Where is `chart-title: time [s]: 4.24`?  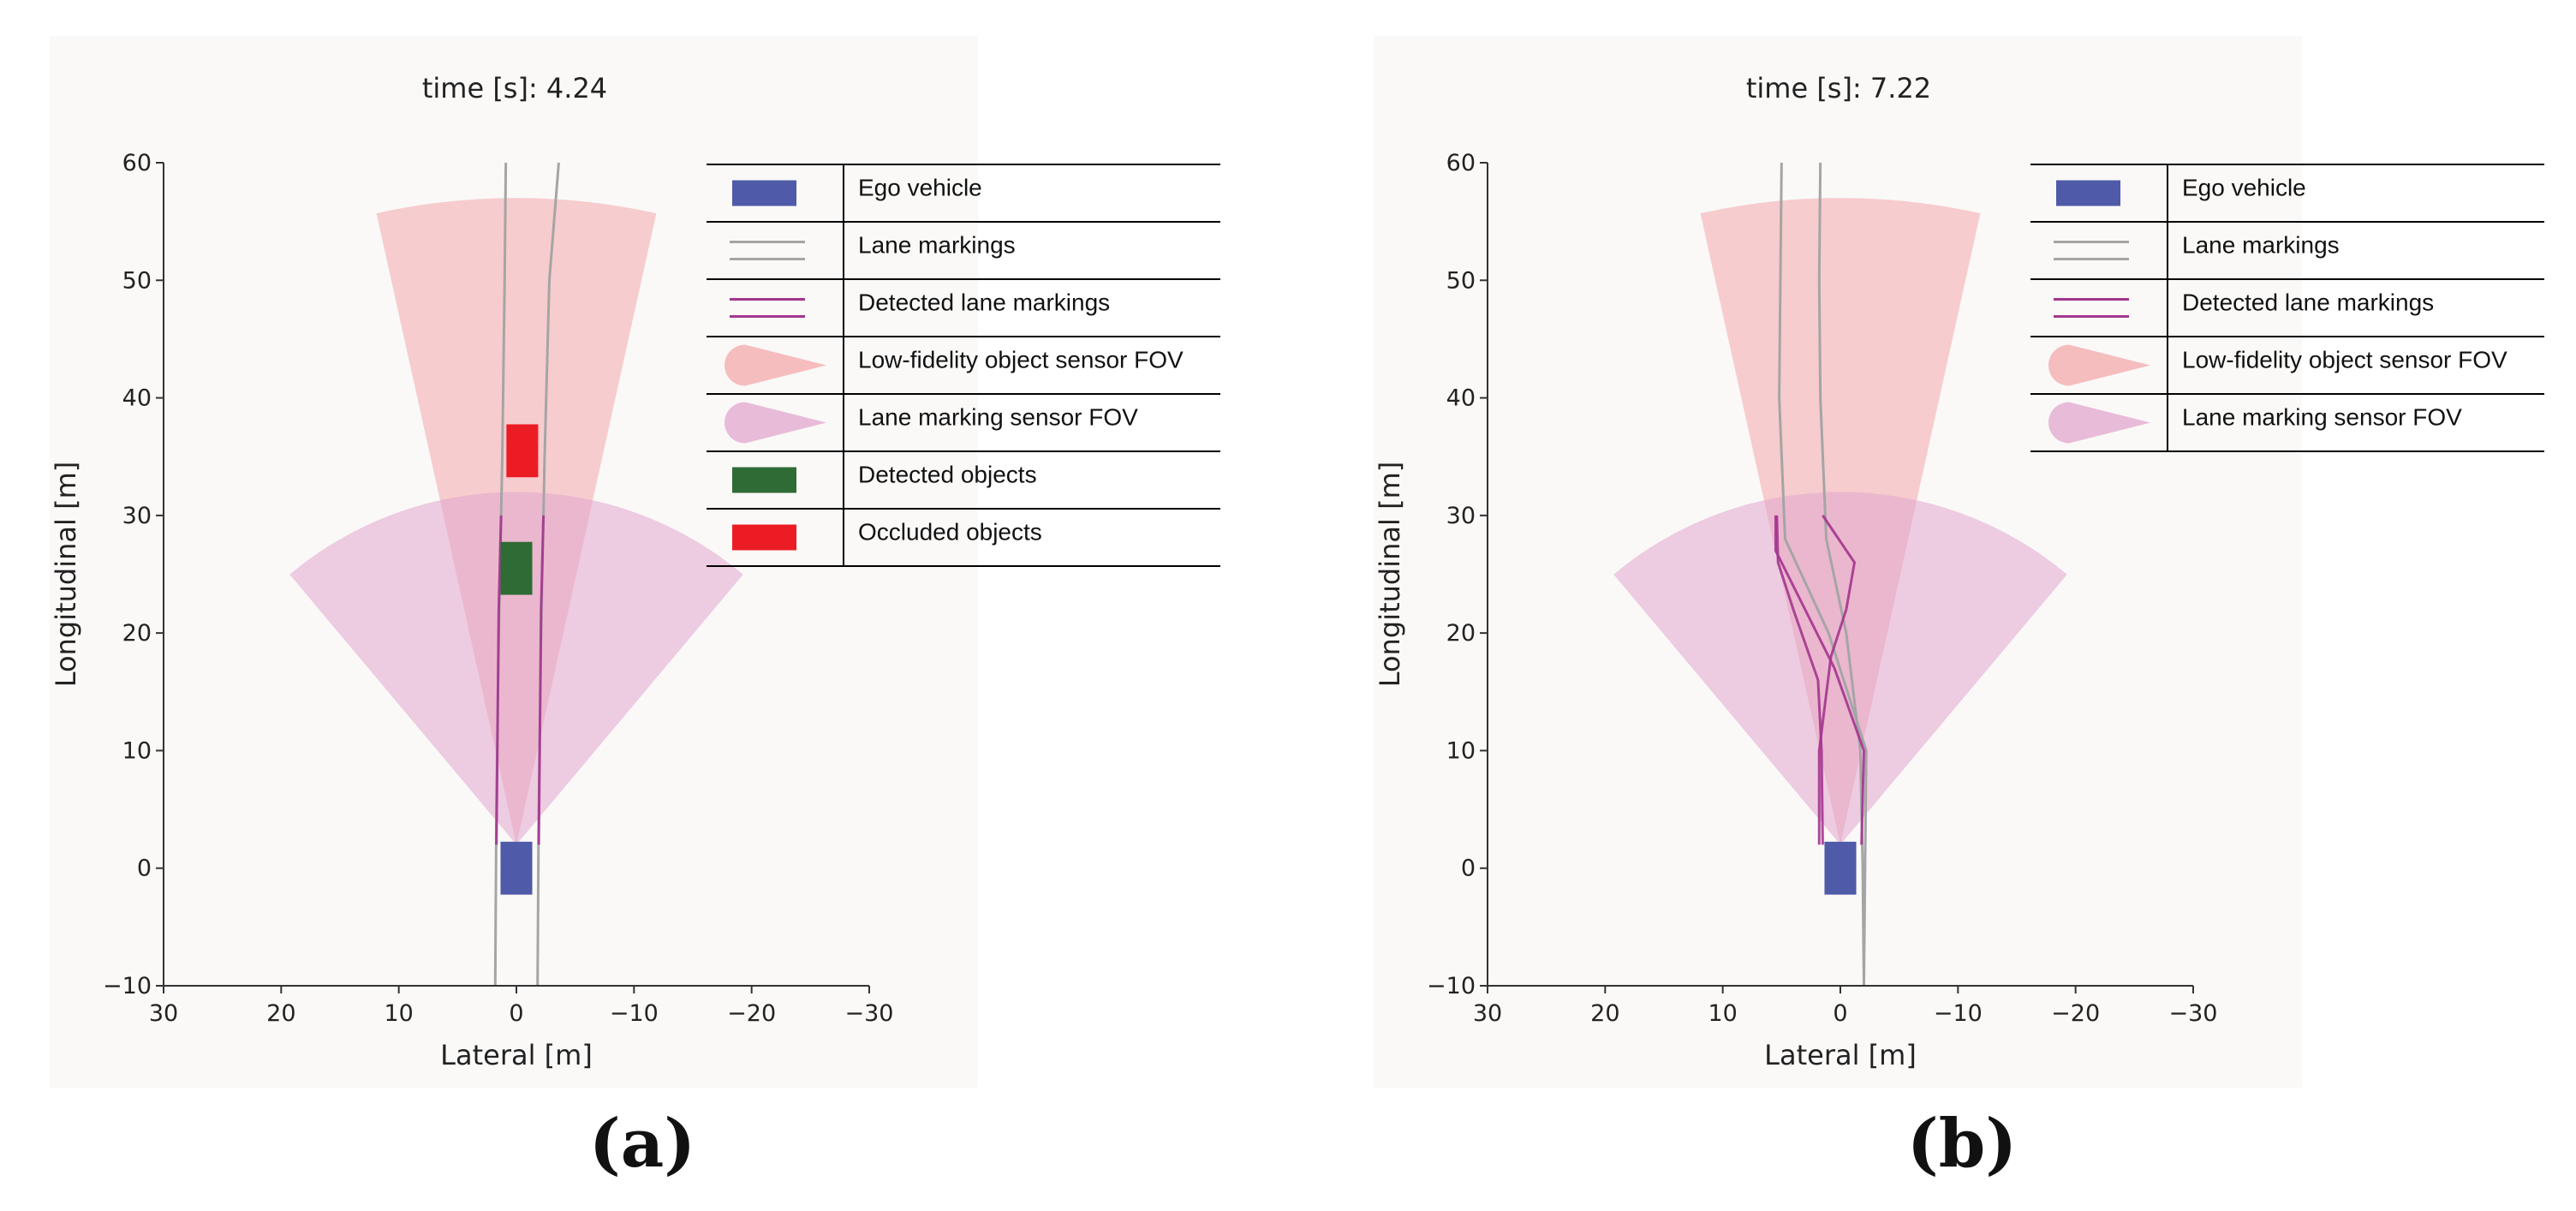
chart-title: time [s]: 4.24 is located at coordinates (514, 88).